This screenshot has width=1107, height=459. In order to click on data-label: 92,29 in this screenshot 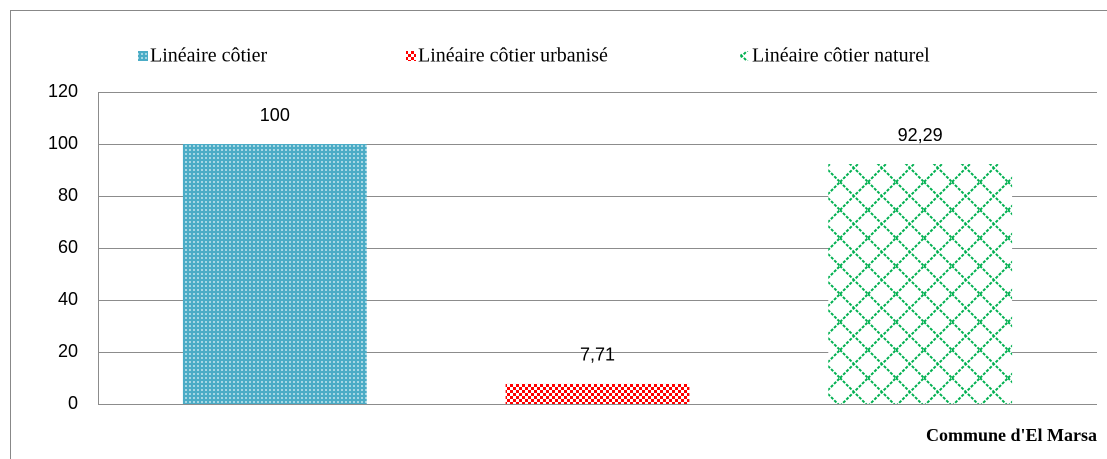, I will do `click(920, 135)`.